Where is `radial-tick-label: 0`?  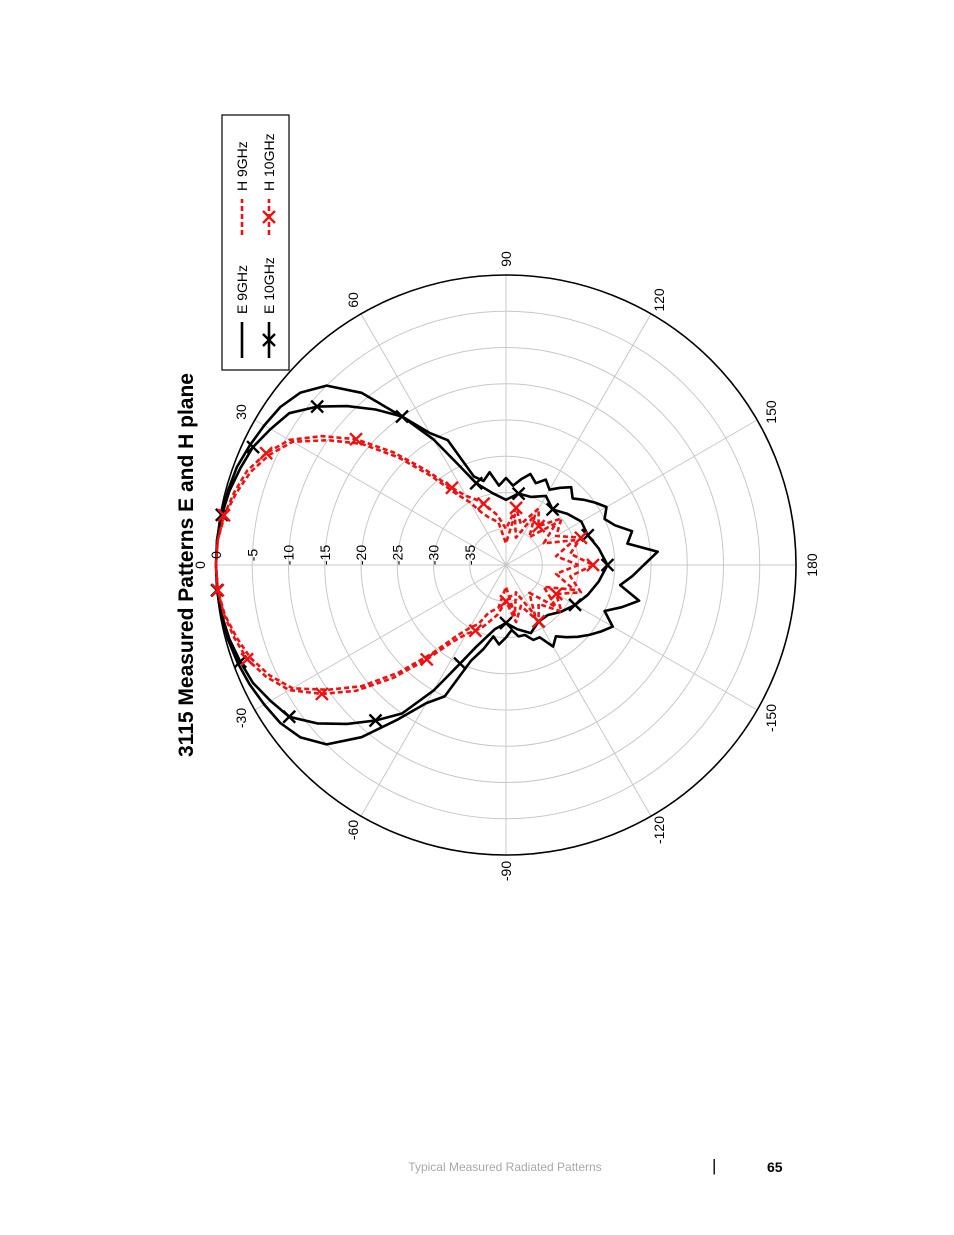 radial-tick-label: 0 is located at coordinates (216, 555).